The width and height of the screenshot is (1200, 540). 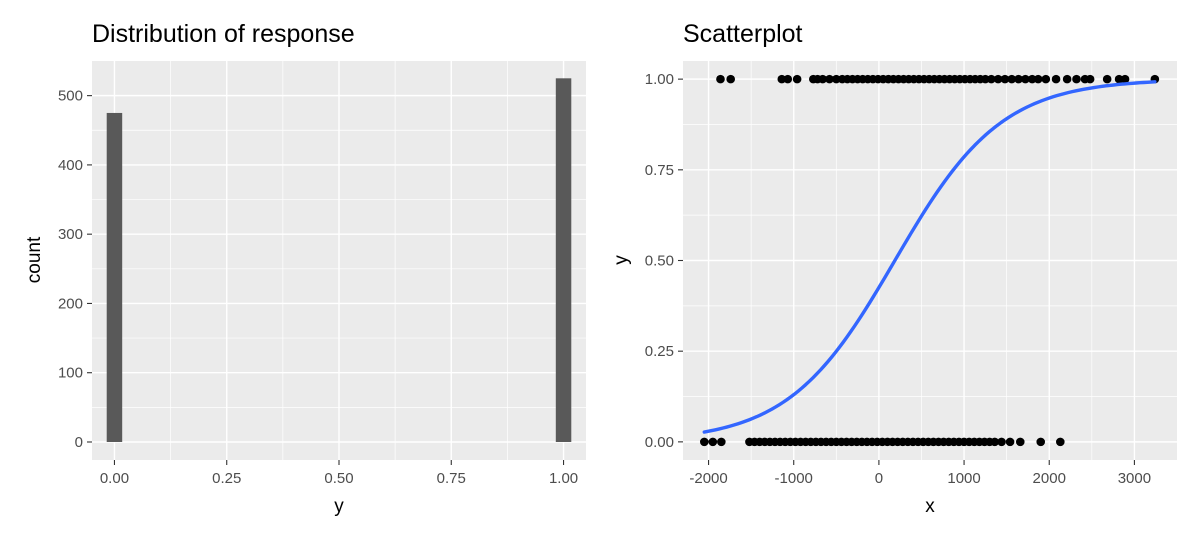 I want to click on histogram-y-axis-label: count, so click(x=34, y=259).